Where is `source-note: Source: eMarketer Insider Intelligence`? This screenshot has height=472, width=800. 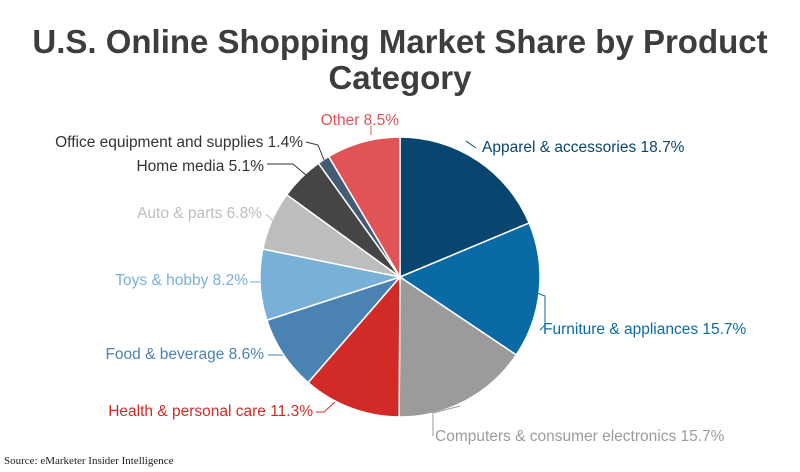 source-note: Source: eMarketer Insider Intelligence is located at coordinates (89, 461).